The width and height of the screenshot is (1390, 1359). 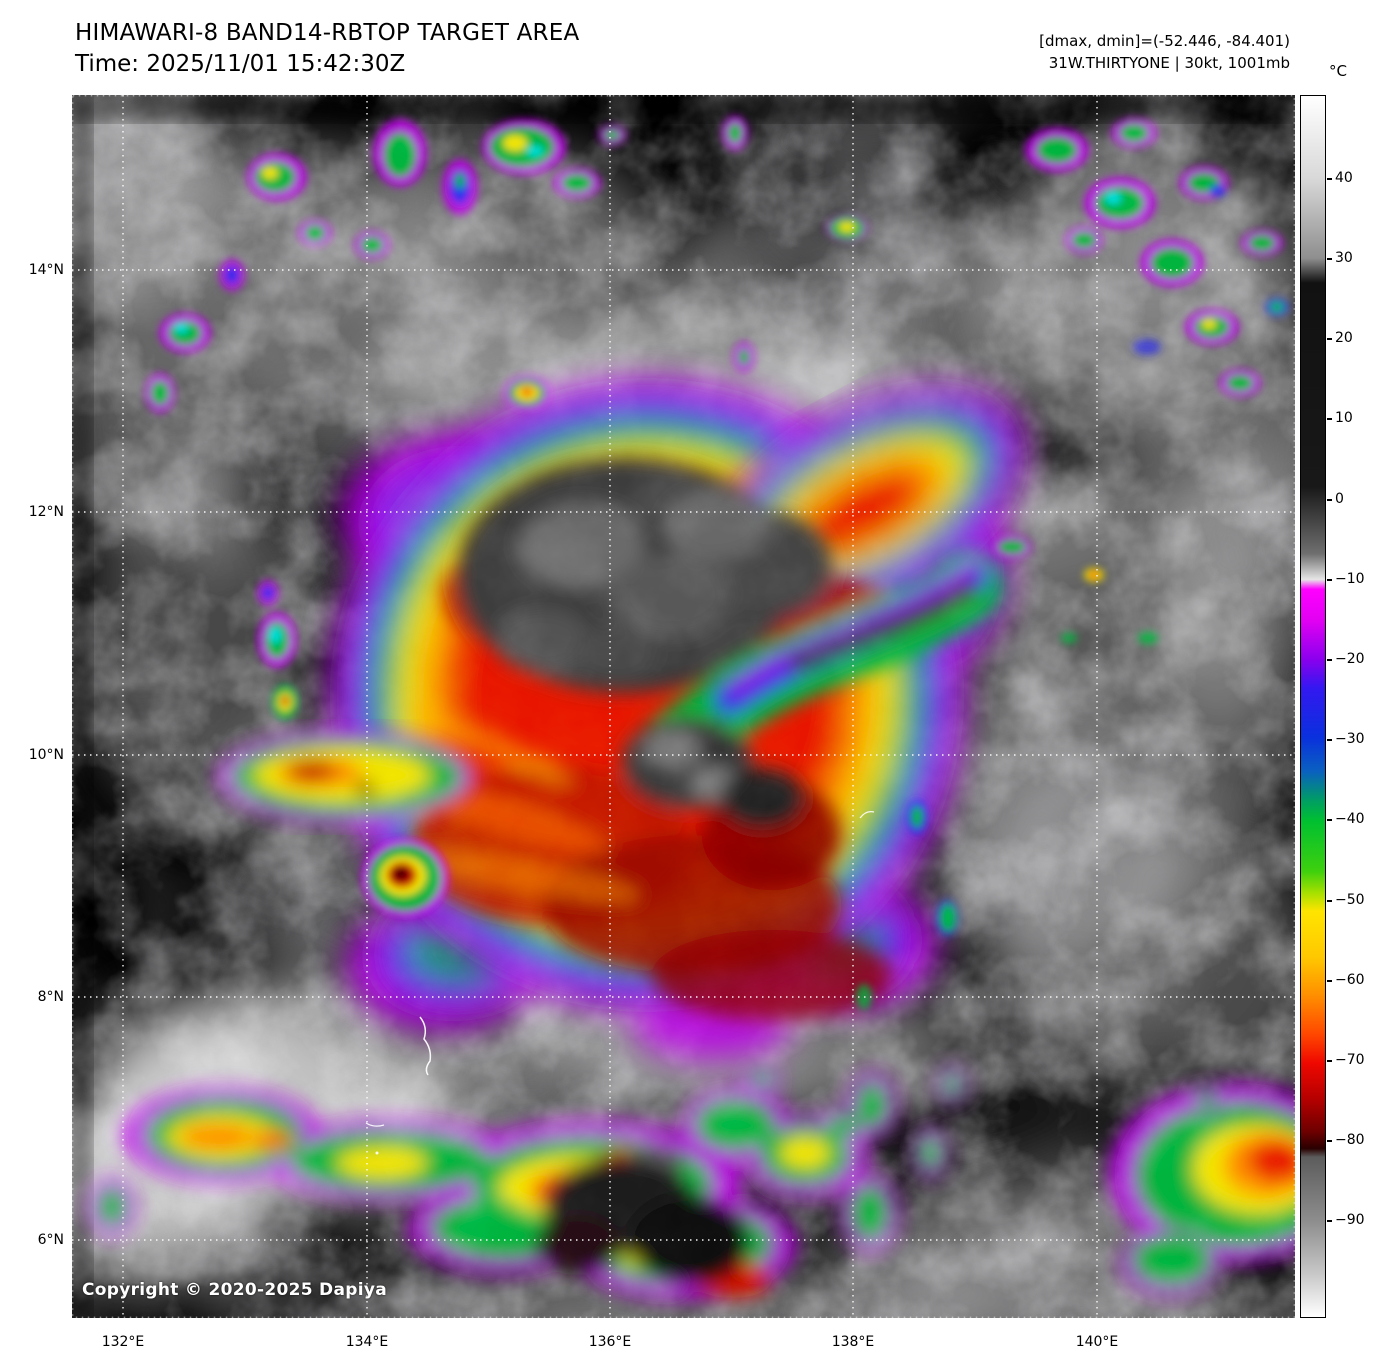 What do you see at coordinates (1350, 980) in the screenshot?
I see `colorbar-tick-label: −60` at bounding box center [1350, 980].